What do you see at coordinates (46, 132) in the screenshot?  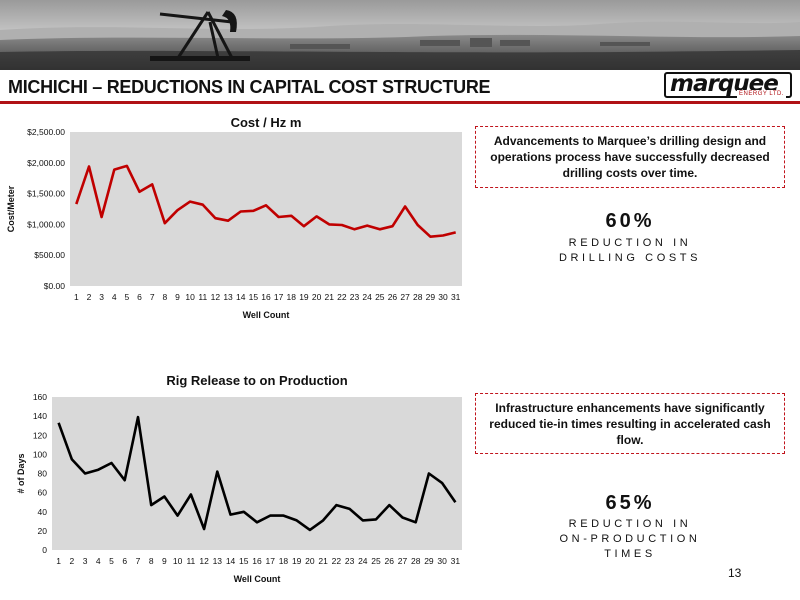 I see `chart1-y-tick-label: $2,500.00` at bounding box center [46, 132].